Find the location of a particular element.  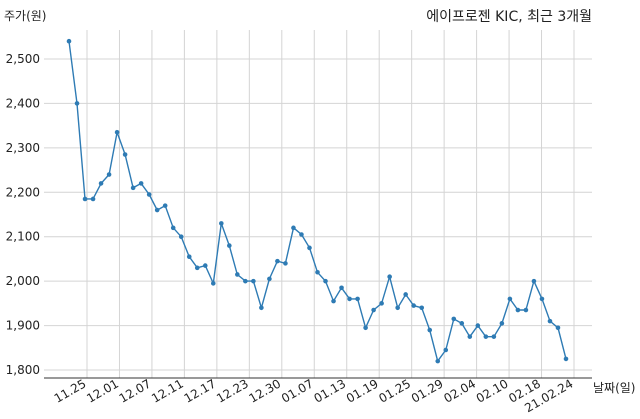

x-tick-label: 01.29 is located at coordinates (427, 390).